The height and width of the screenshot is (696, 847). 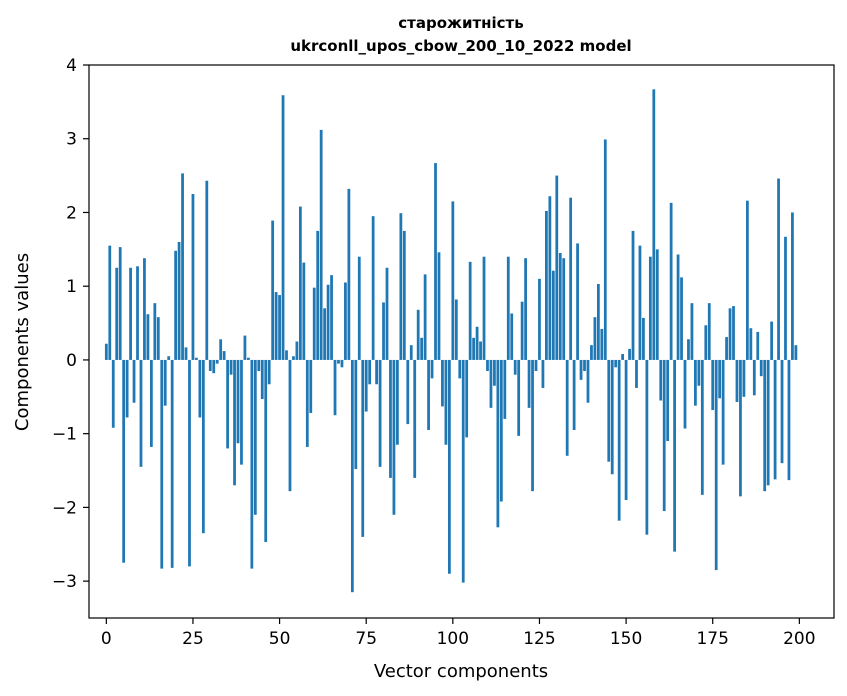 What do you see at coordinates (71, 287) in the screenshot?
I see `y-tick-label: 1` at bounding box center [71, 287].